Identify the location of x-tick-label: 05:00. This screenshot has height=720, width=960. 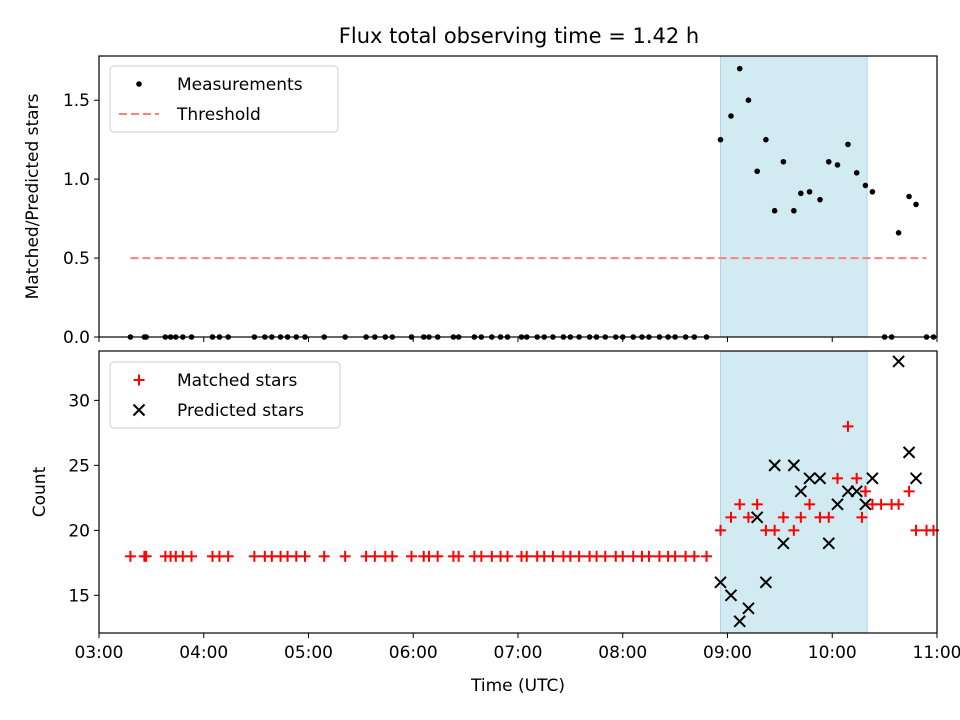
(308, 653).